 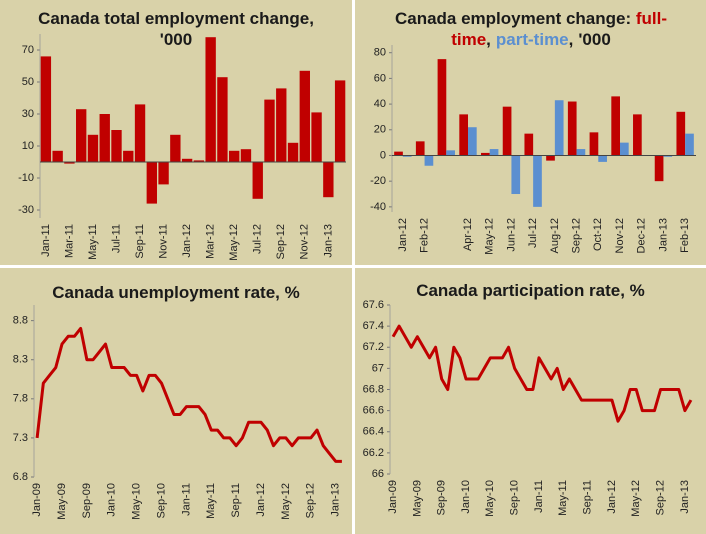 What do you see at coordinates (20, 399) in the screenshot?
I see `y-tick-label: 7.8` at bounding box center [20, 399].